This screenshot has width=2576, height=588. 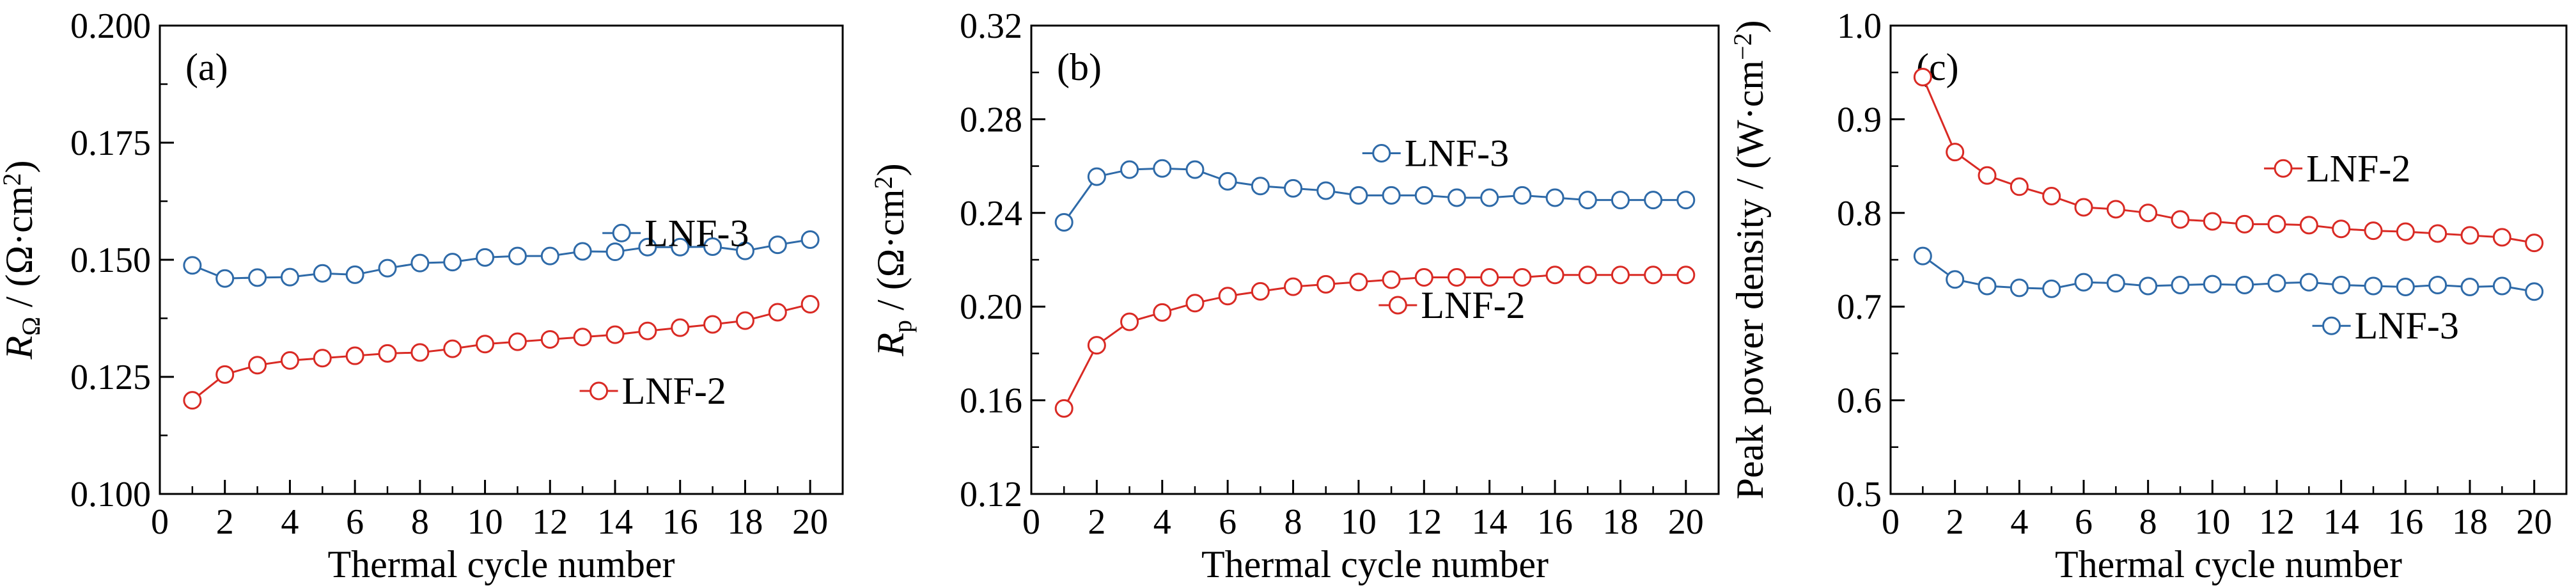 I want to click on y-axis-title-text: Peak power density / (W·cm, so click(x=1750, y=279).